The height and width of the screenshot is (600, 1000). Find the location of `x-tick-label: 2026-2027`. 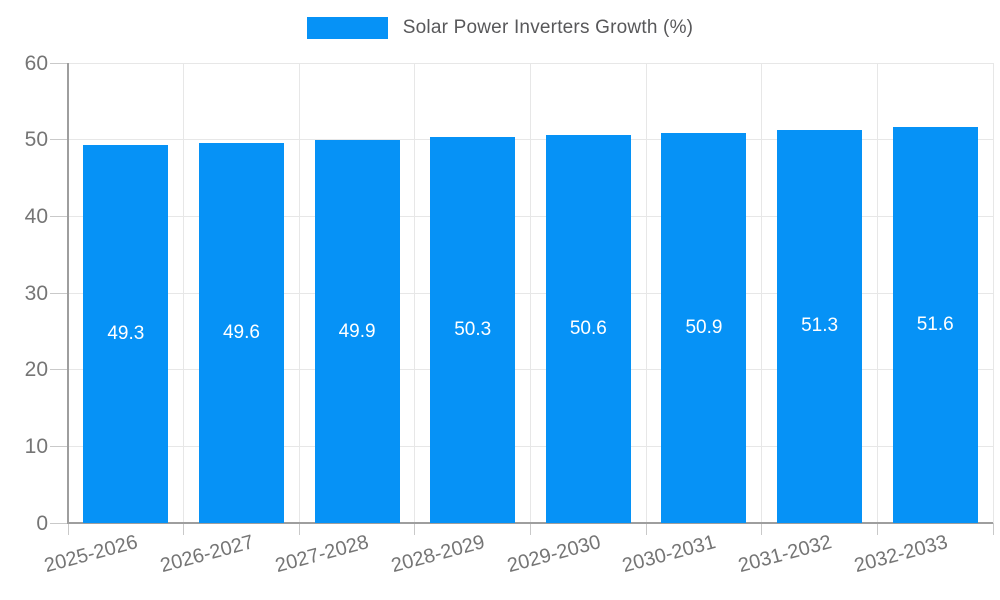

x-tick-label: 2026-2027 is located at coordinates (206, 554).